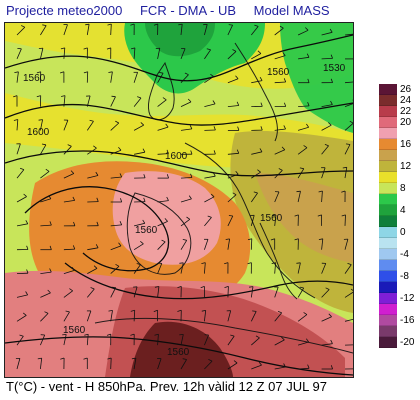  What do you see at coordinates (407, 342) in the screenshot?
I see `legend-label: -20` at bounding box center [407, 342].